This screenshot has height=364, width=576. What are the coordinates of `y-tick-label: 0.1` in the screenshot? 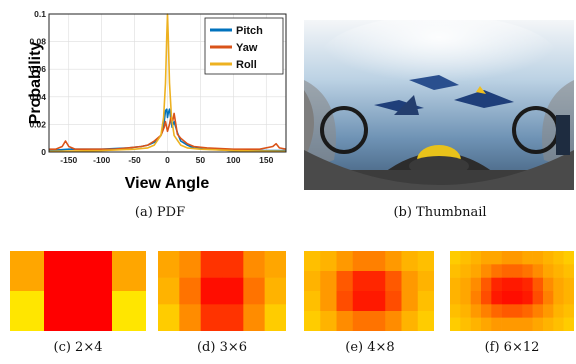 It's located at (40, 14).